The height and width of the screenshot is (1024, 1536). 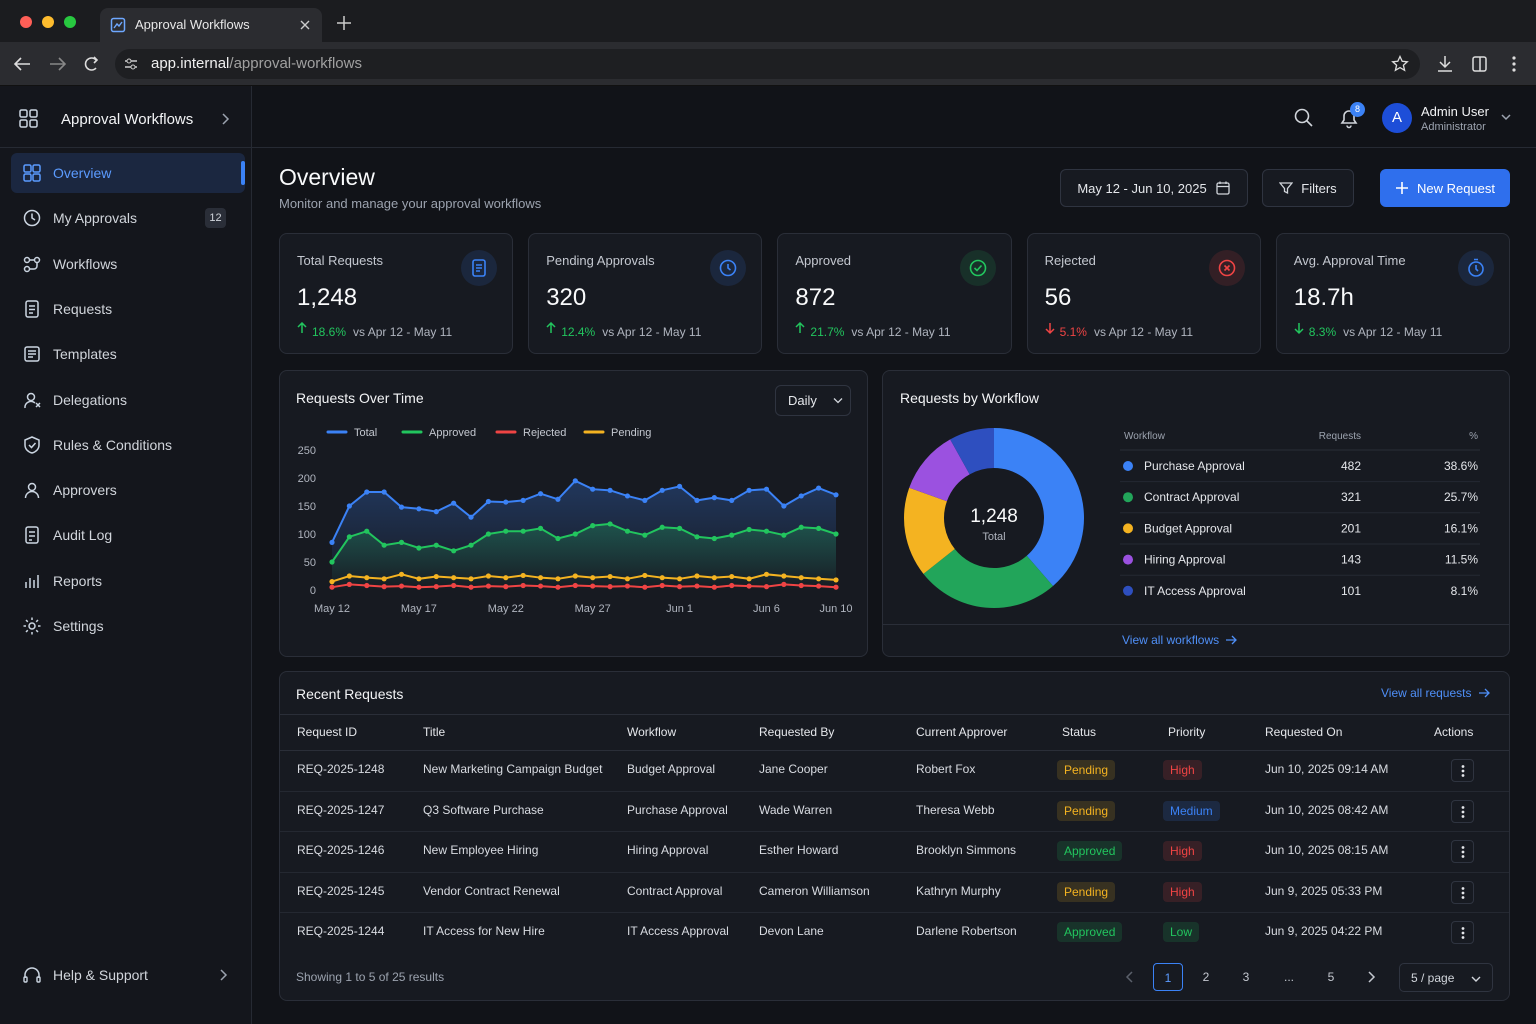 What do you see at coordinates (128, 535) in the screenshot?
I see `nav-item: Audit Log` at bounding box center [128, 535].